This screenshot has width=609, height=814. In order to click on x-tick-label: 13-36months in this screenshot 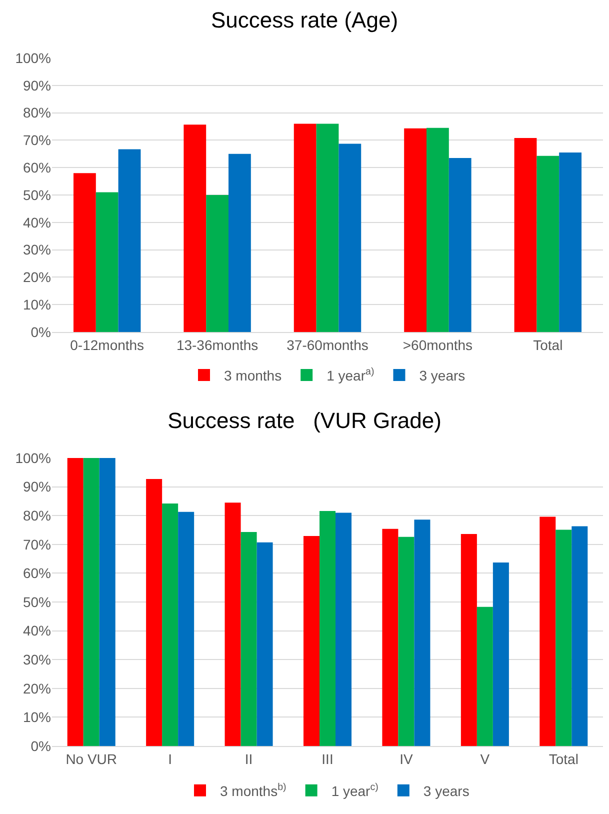, I will do `click(217, 344)`.